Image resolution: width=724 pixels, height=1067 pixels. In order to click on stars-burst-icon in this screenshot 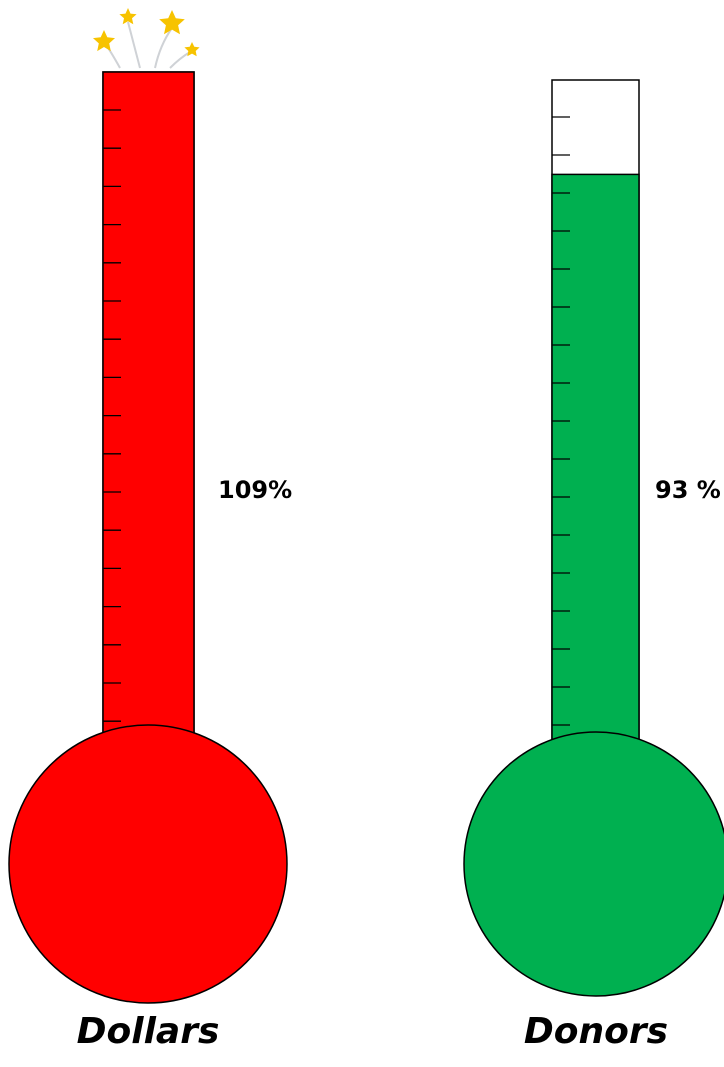, I will do `click(146, 38)`.